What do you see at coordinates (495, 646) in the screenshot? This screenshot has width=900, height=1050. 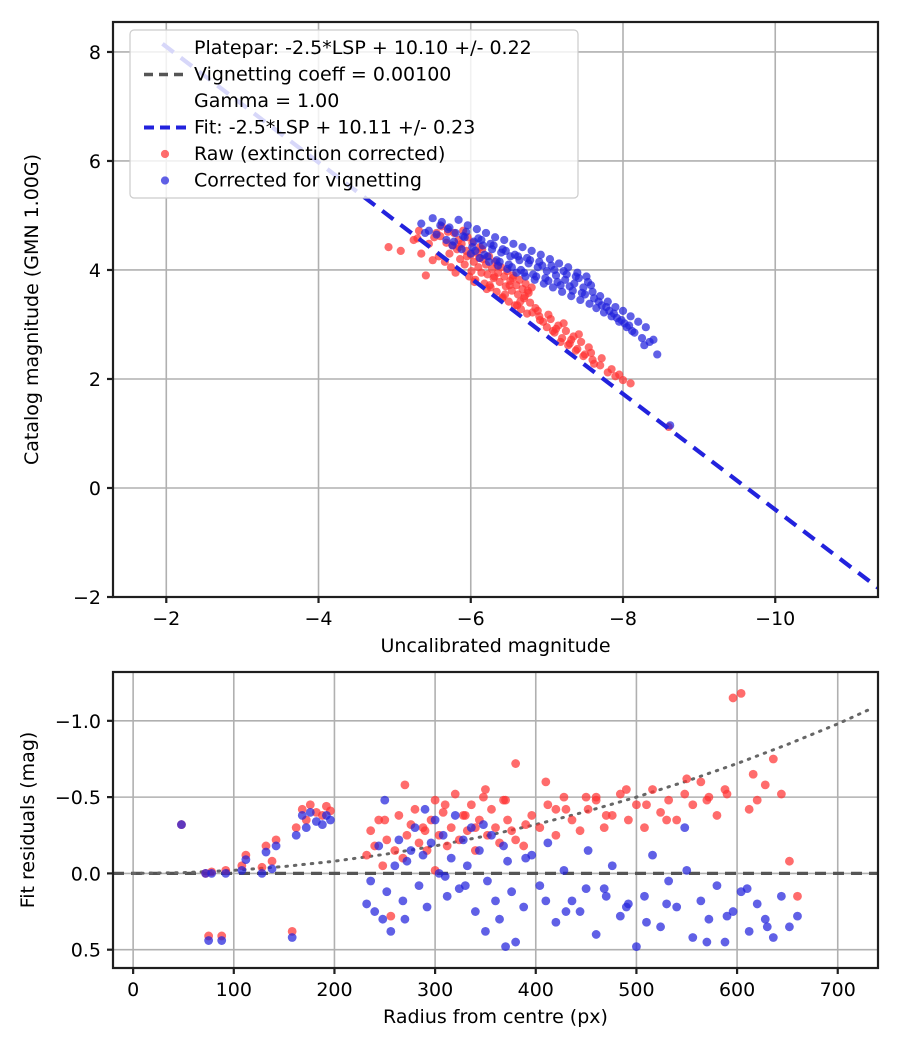 I see `x-axis-label: Uncalibrated magnitude` at bounding box center [495, 646].